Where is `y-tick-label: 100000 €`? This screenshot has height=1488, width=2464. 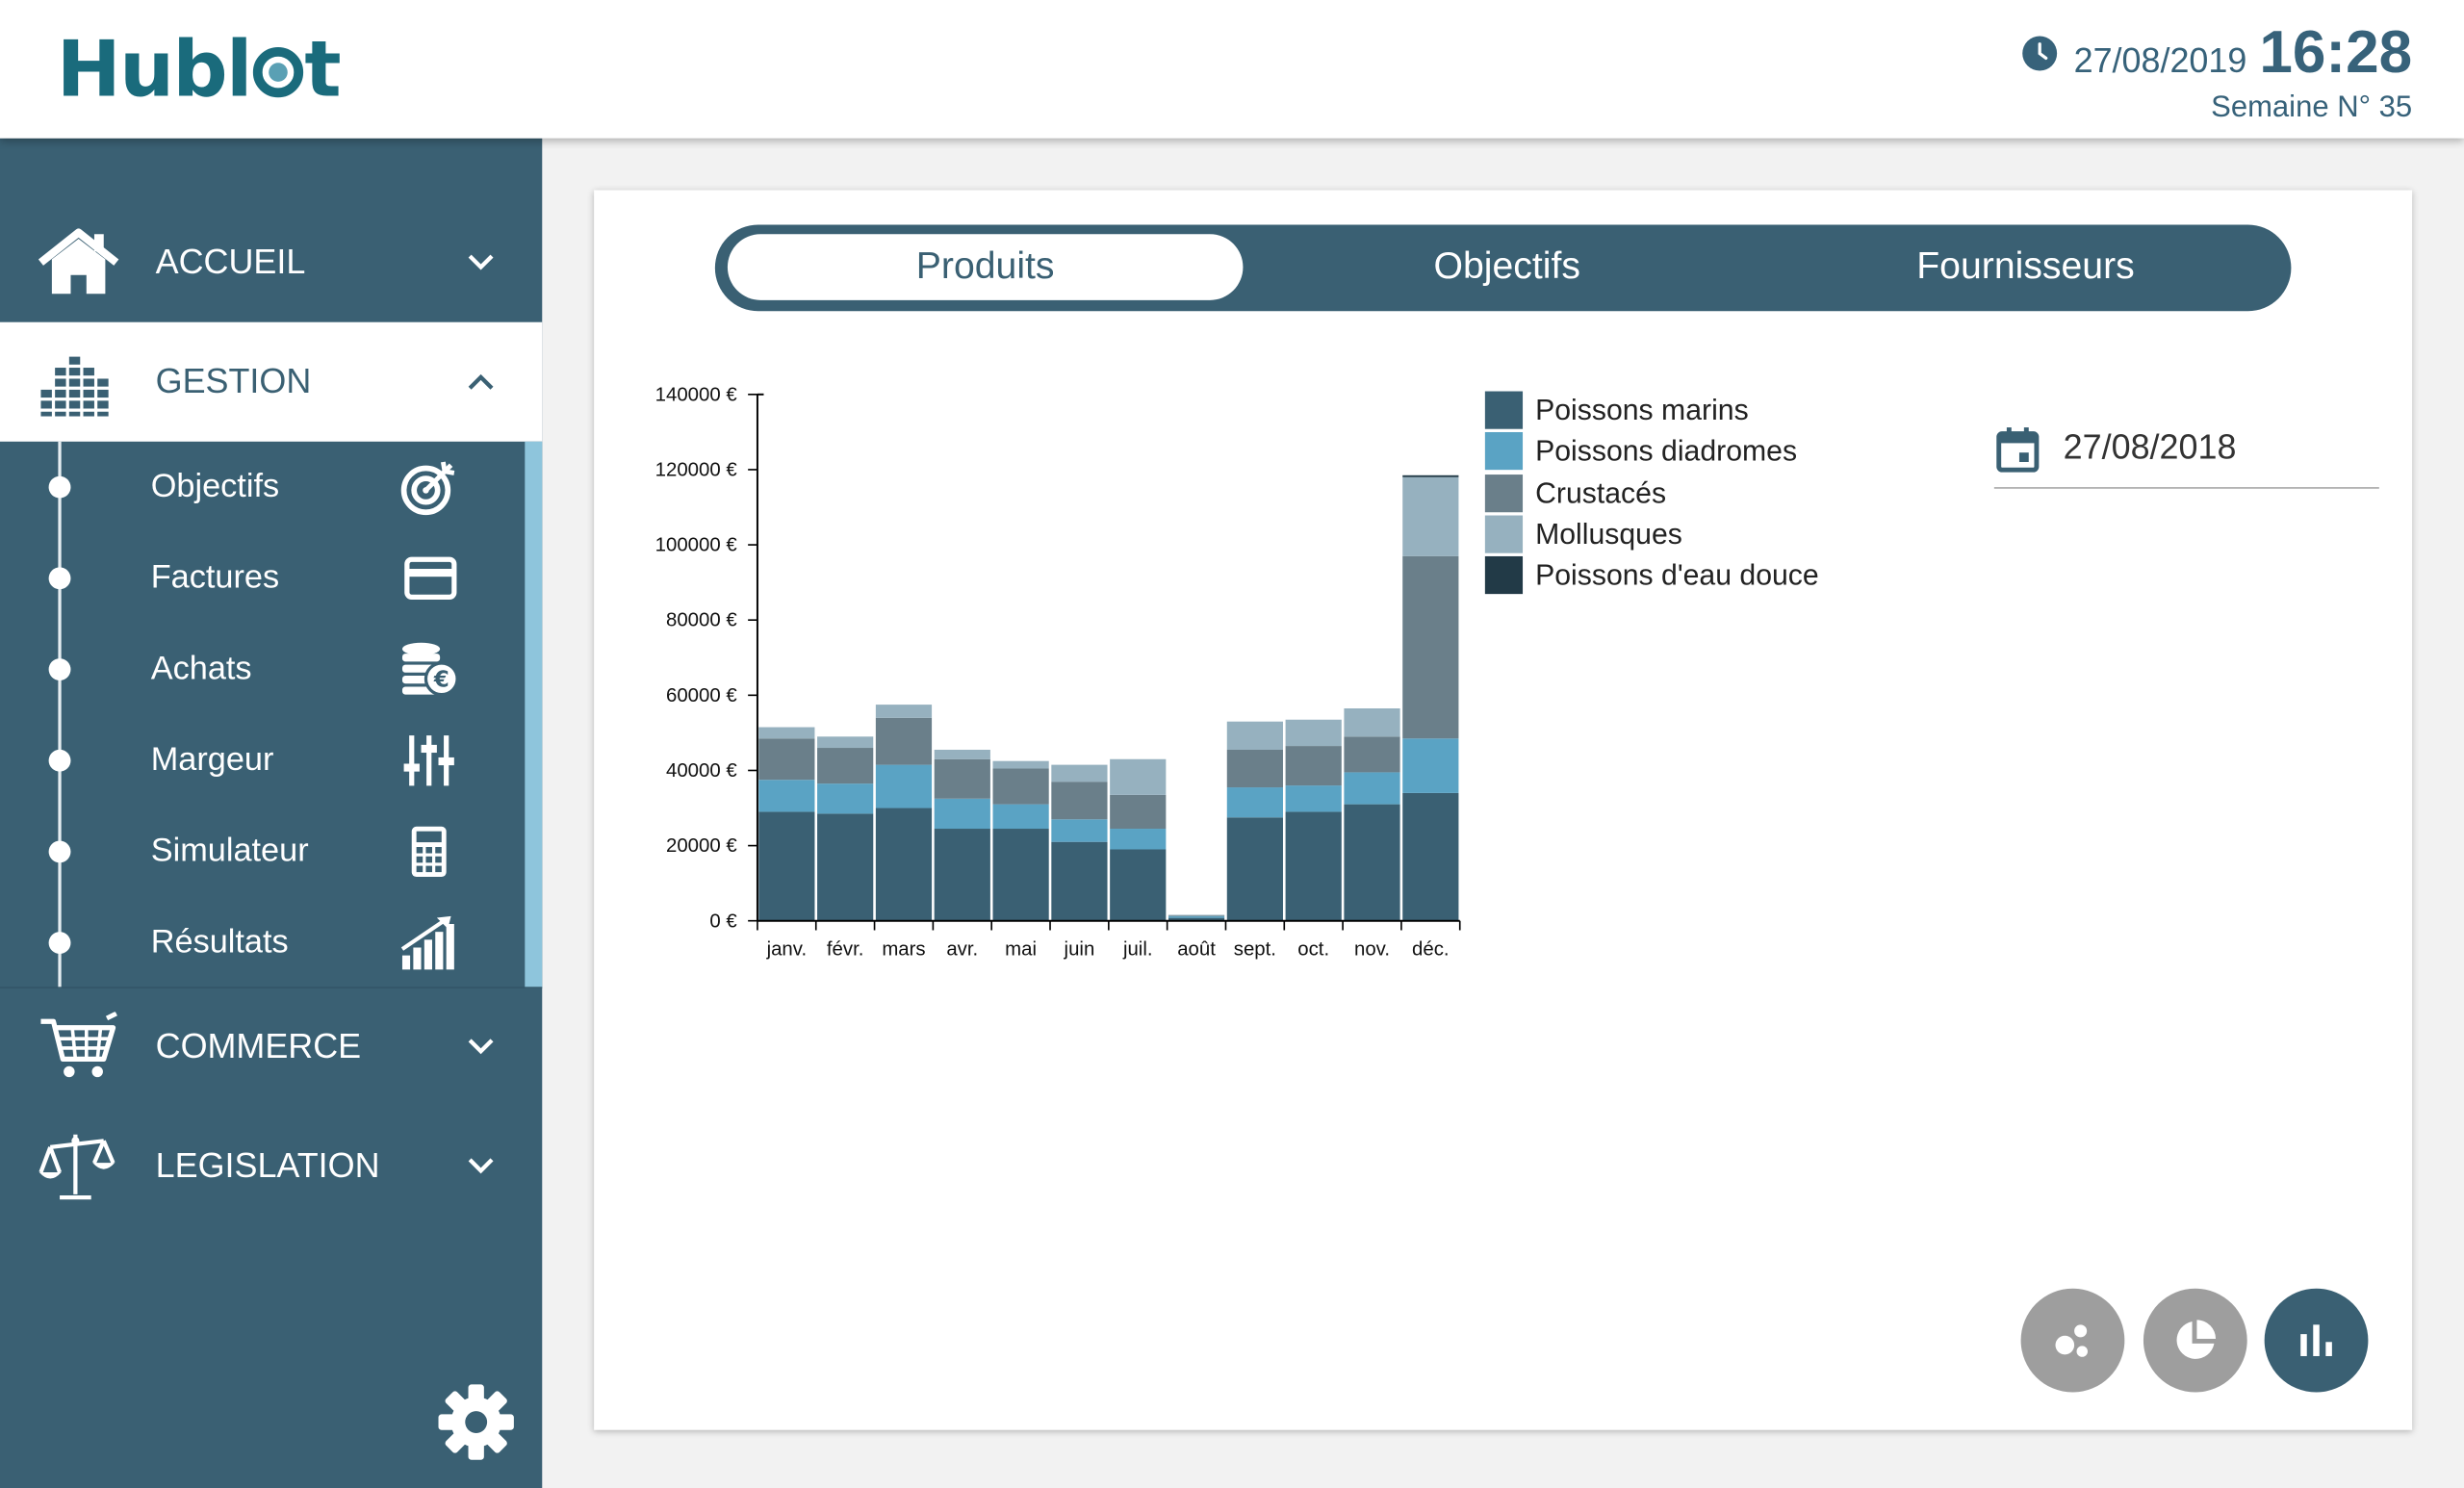 y-tick-label: 100000 € is located at coordinates (696, 546).